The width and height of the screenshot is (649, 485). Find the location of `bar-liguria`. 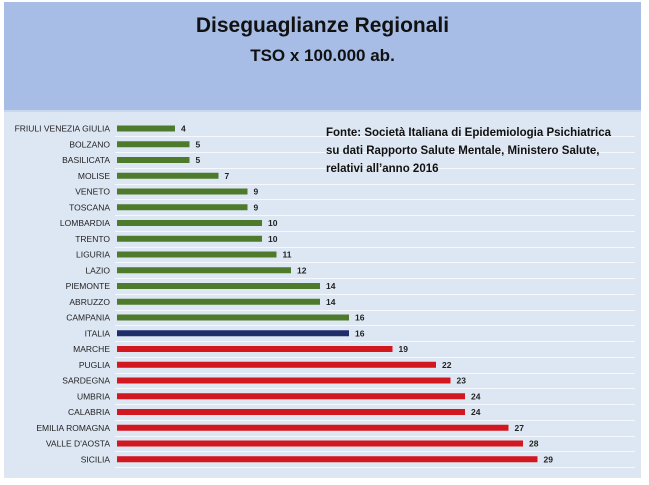

bar-liguria is located at coordinates (197, 254).